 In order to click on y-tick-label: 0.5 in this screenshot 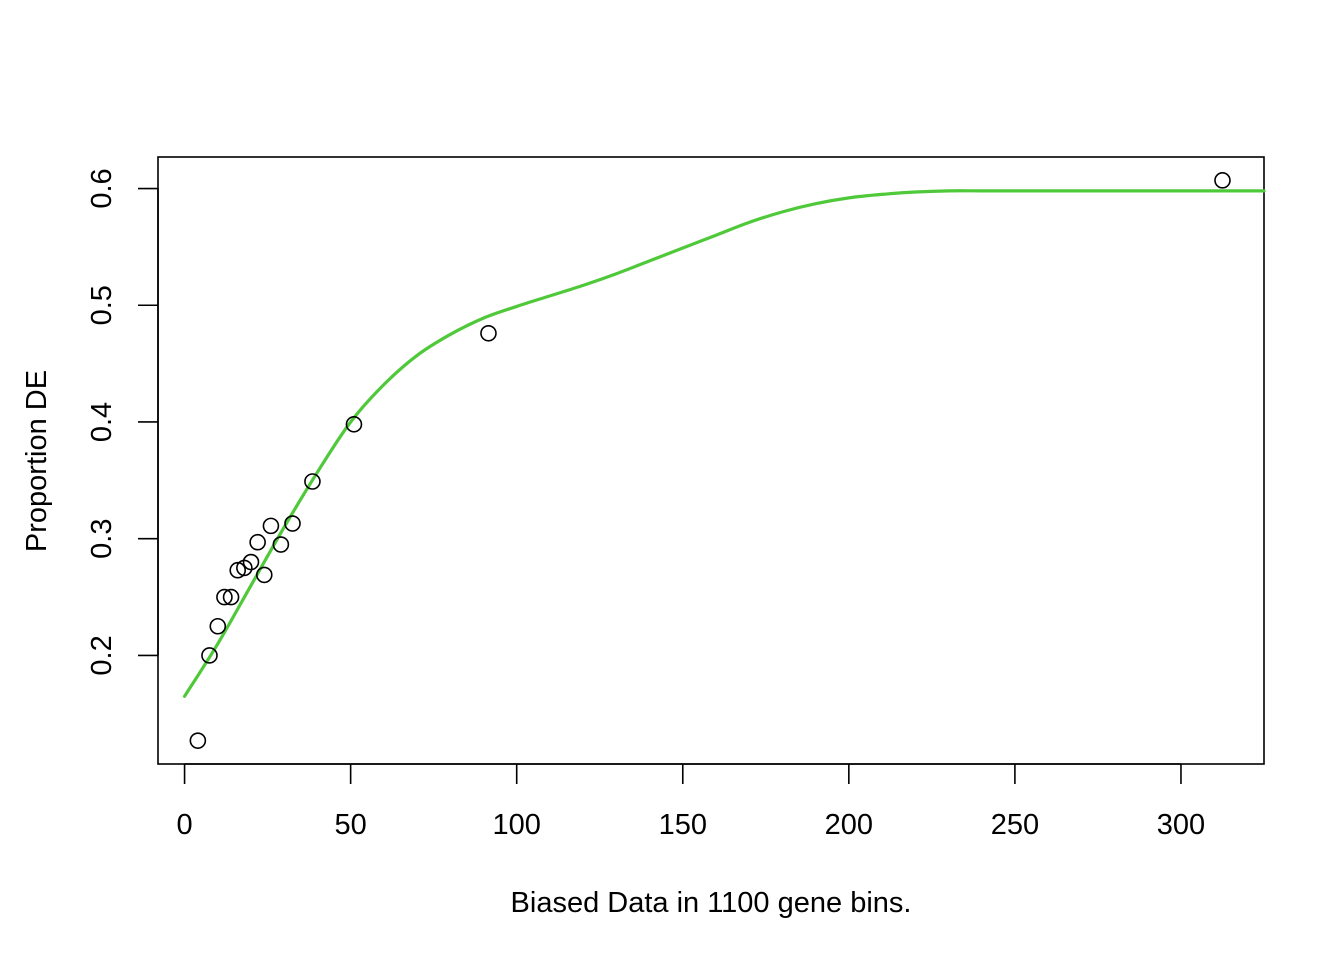, I will do `click(102, 305)`.